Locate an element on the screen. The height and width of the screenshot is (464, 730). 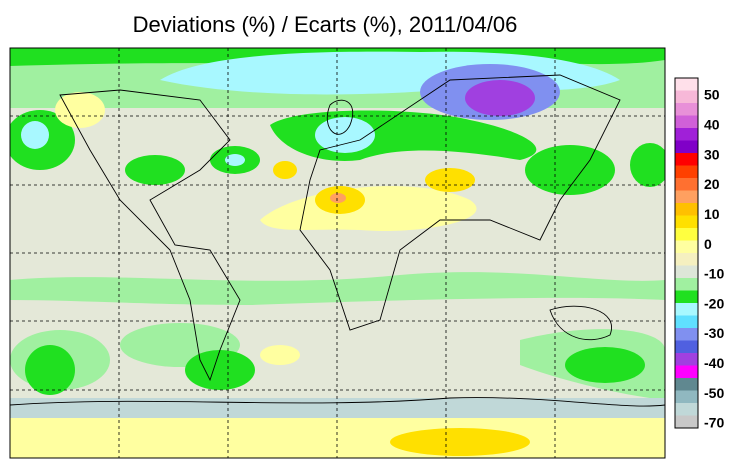
colorbar-label: -40 is located at coordinates (714, 363).